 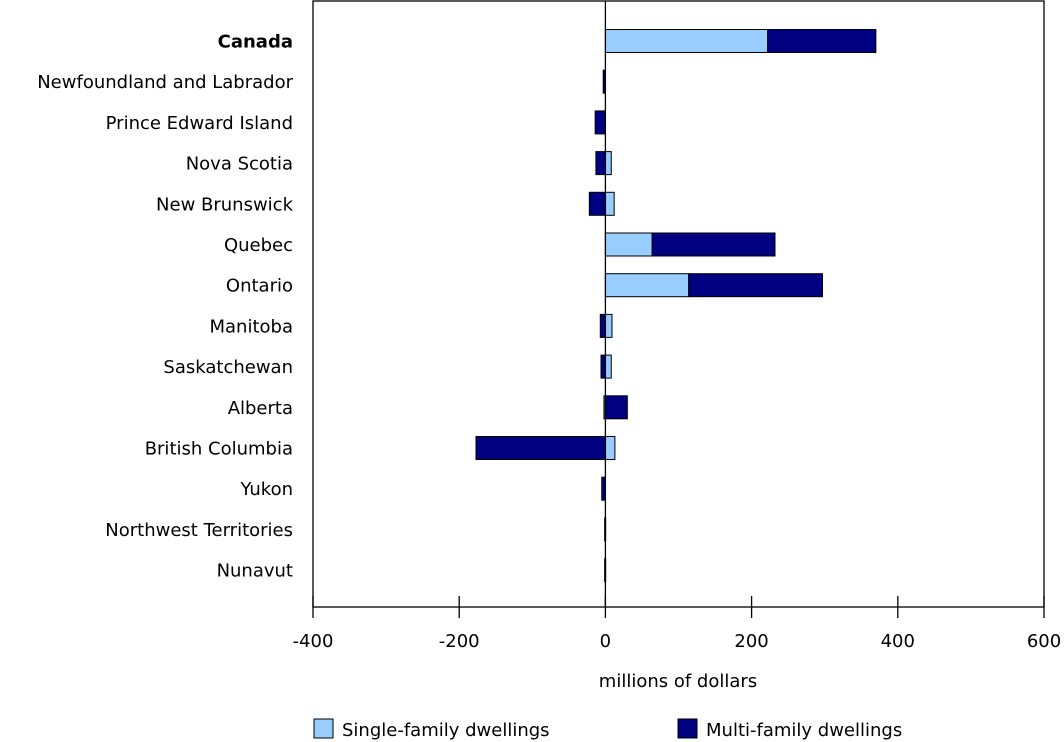 What do you see at coordinates (804, 730) in the screenshot?
I see `legend-label-multi-family: Multi-family dwellings` at bounding box center [804, 730].